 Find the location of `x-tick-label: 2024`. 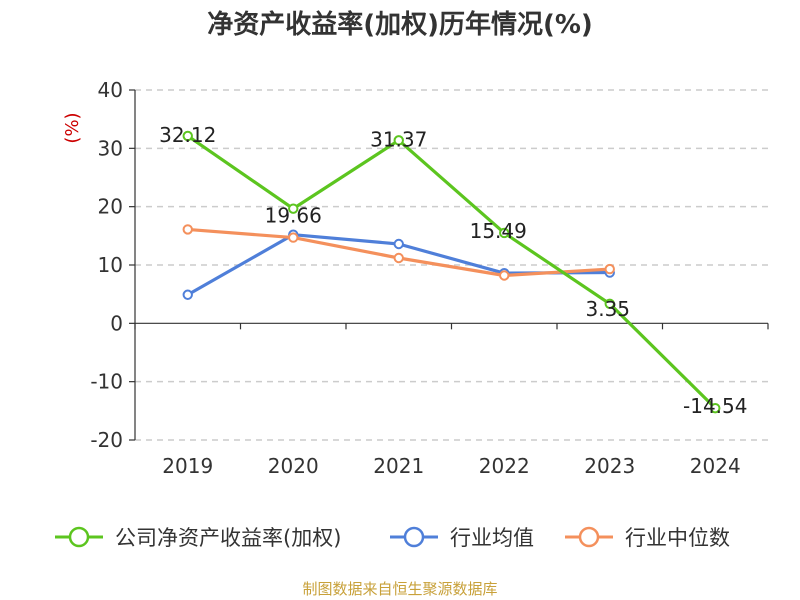

x-tick-label: 2024 is located at coordinates (715, 466).